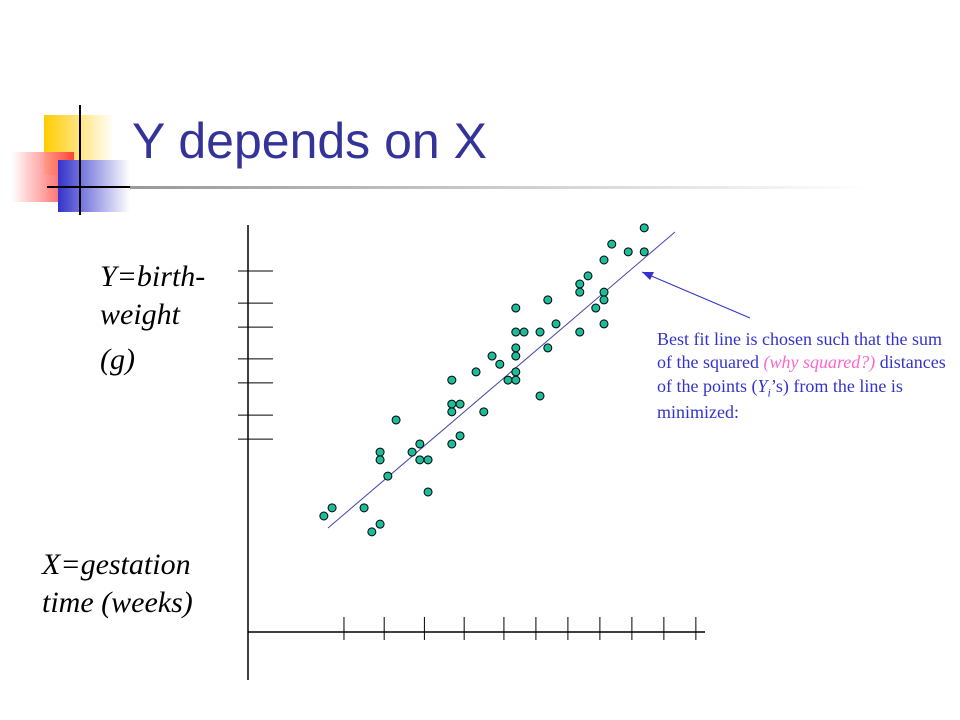 This screenshot has width=960, height=720. What do you see at coordinates (648, 276) in the screenshot?
I see `arrow-head` at bounding box center [648, 276].